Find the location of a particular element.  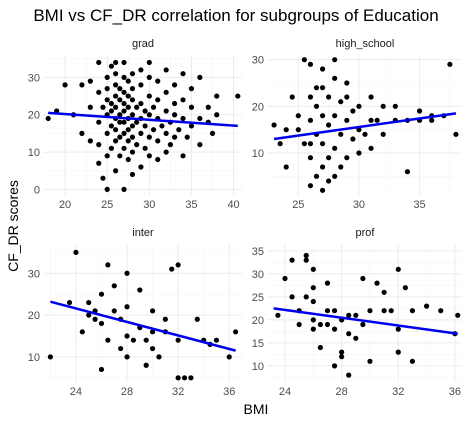

x-tick-label: 24 is located at coordinates (285, 392).